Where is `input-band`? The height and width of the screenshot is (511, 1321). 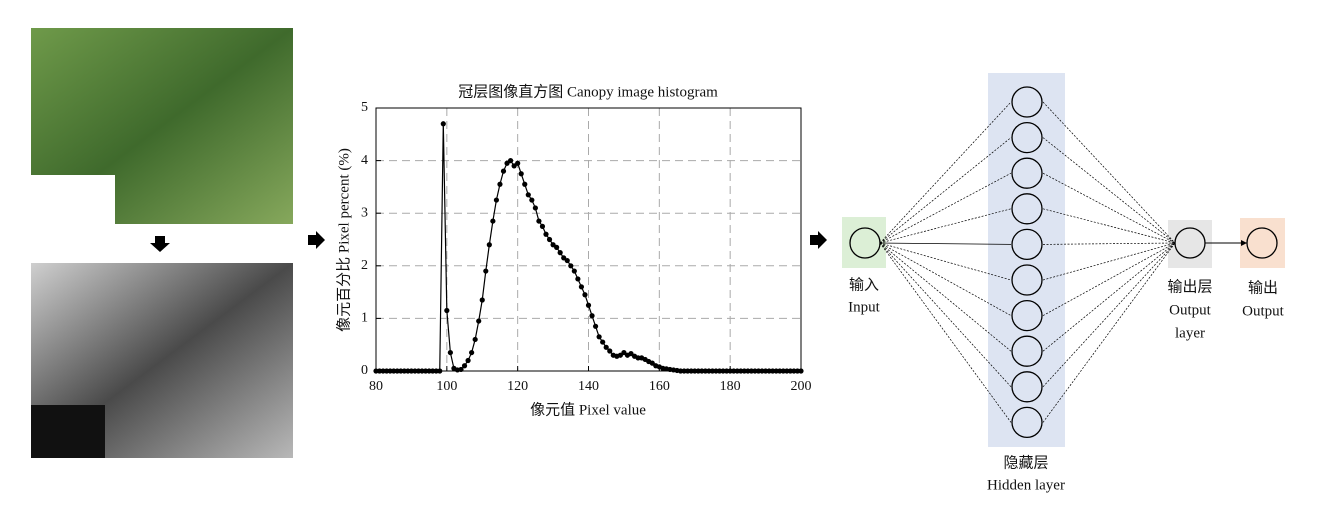
input-band is located at coordinates (864, 242).